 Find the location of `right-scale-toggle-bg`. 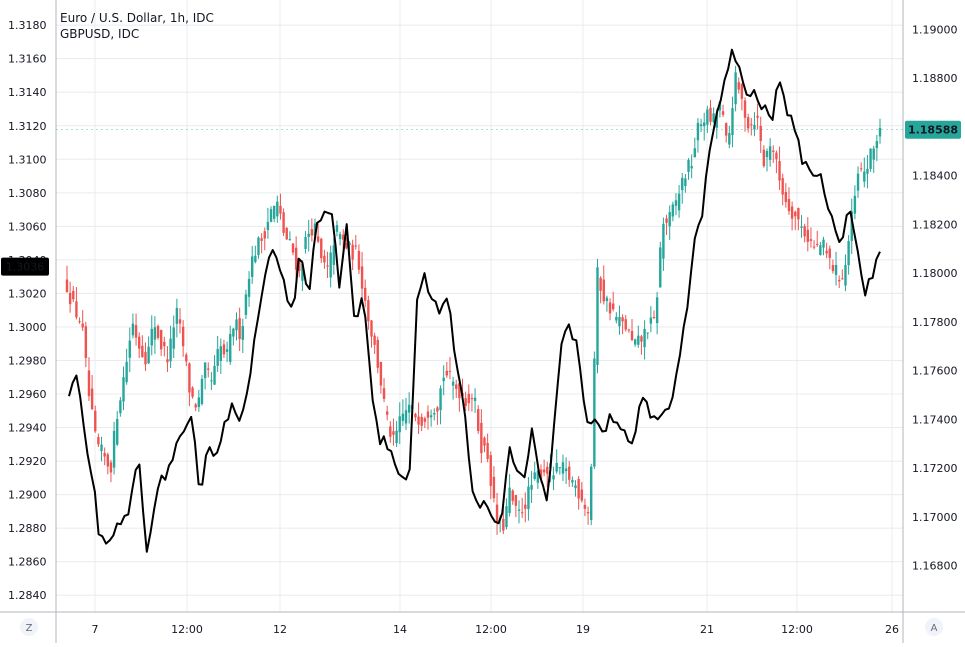

right-scale-toggle-bg is located at coordinates (934, 627).